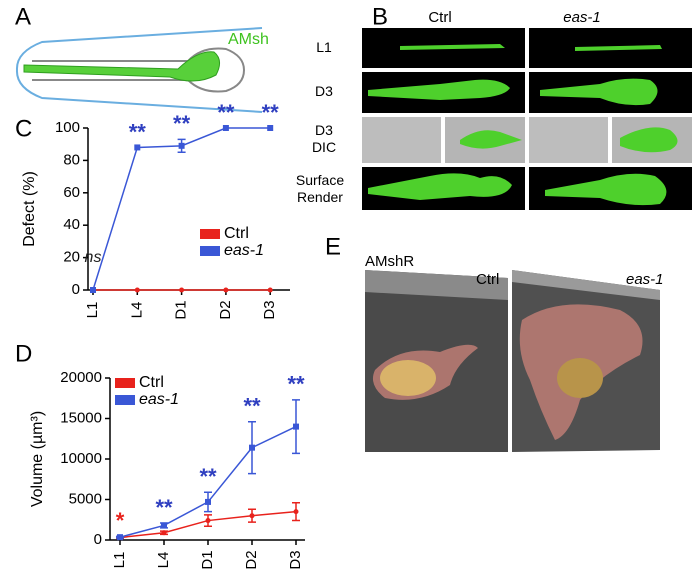  Describe the element at coordinates (81, 417) in the screenshot. I see `y-tick-label: 15000` at that location.